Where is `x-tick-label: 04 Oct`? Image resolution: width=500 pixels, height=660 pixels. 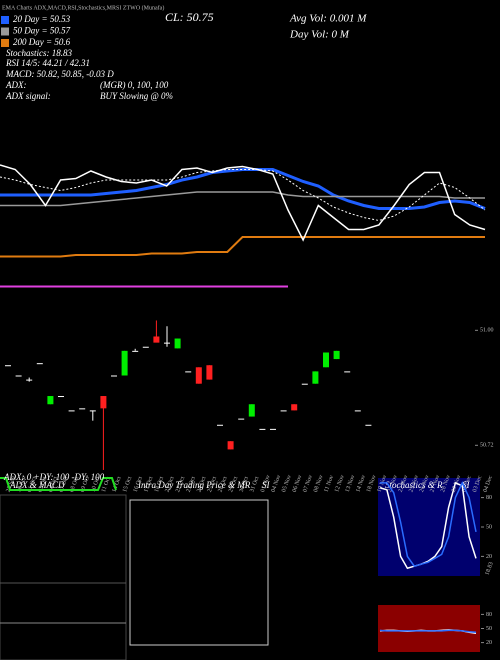 x-tick-label: 04 Oct is located at coordinates (53, 485).